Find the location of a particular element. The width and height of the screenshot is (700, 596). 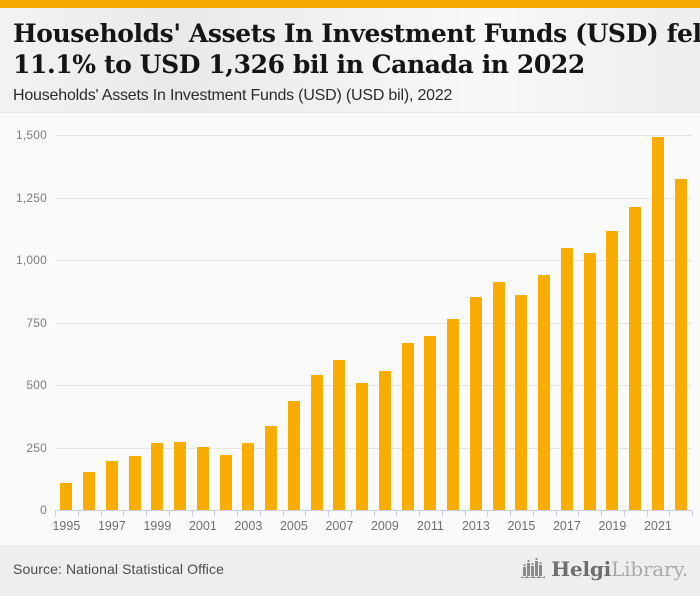

bar-chart-logo-icon is located at coordinates (533, 567).